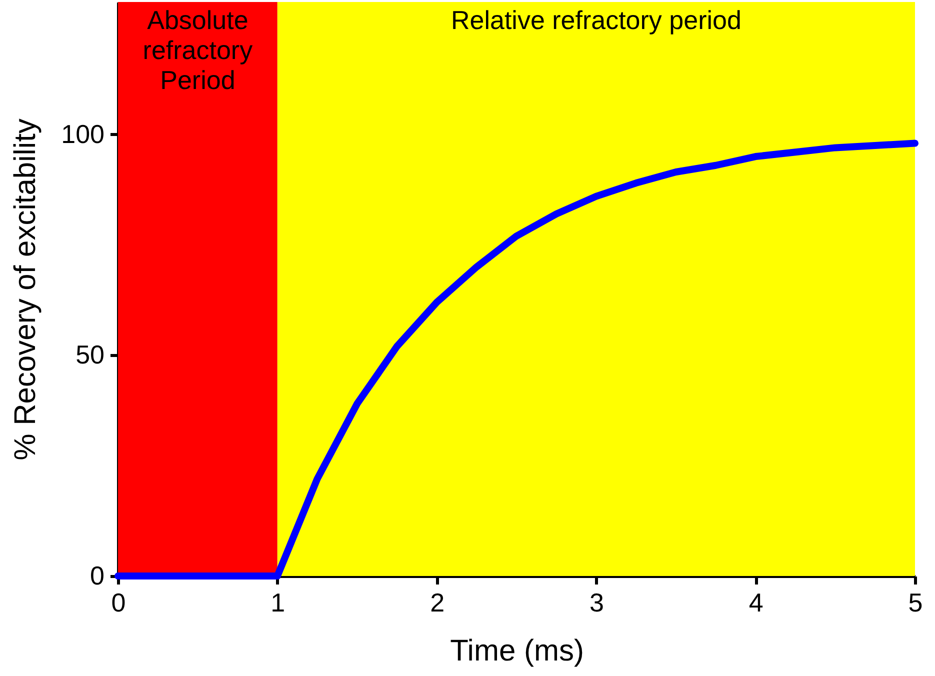  What do you see at coordinates (915, 603) in the screenshot?
I see `x-tick-label: 5` at bounding box center [915, 603].